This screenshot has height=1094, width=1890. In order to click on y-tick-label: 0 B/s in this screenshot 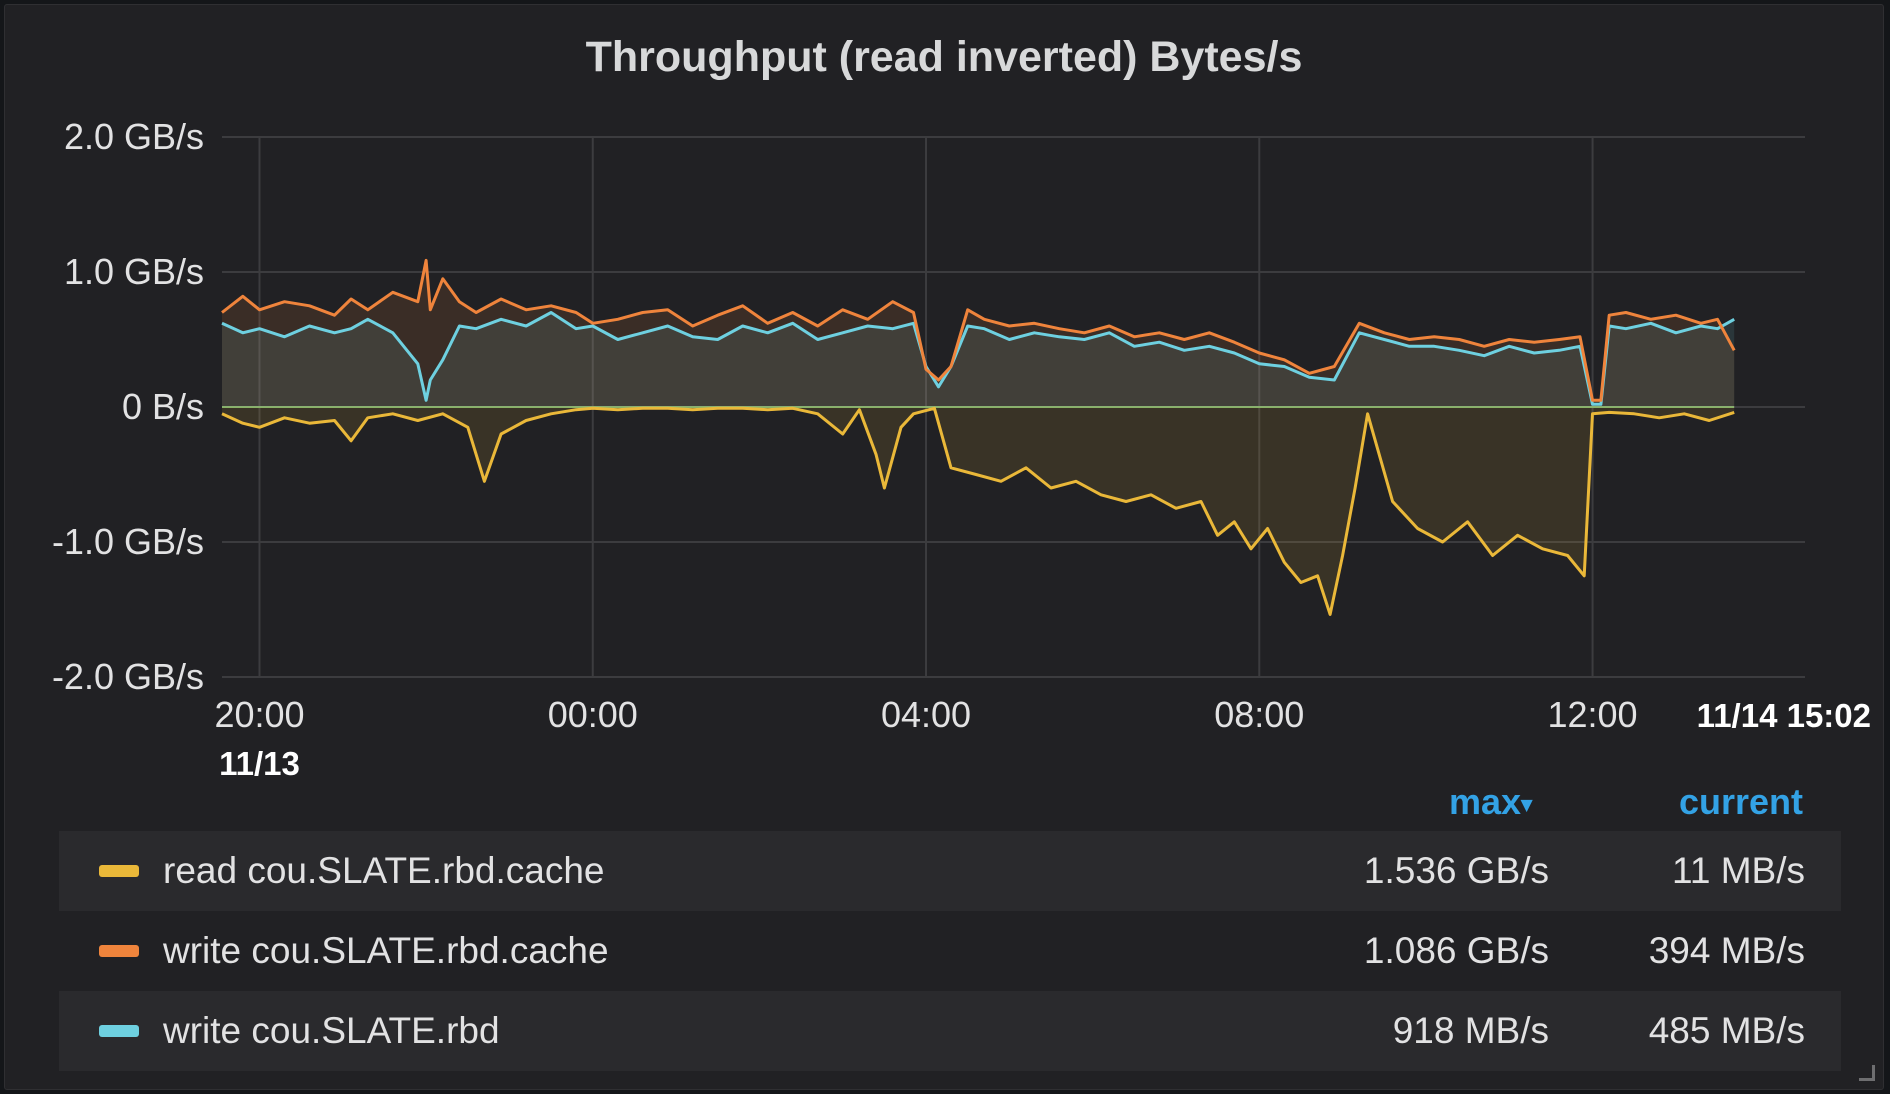, I will do `click(163, 406)`.